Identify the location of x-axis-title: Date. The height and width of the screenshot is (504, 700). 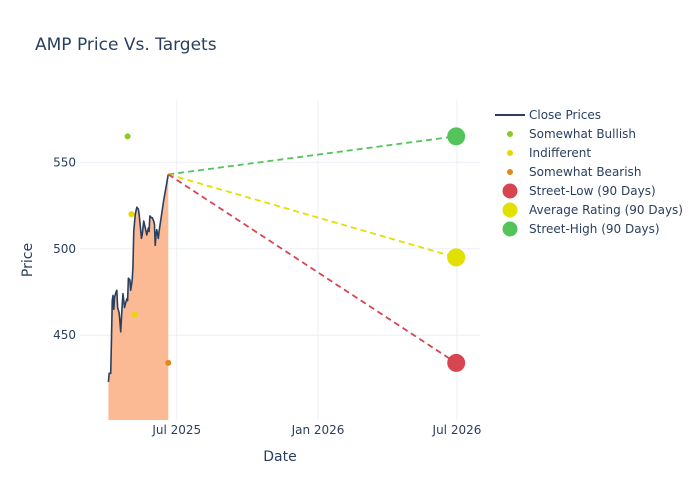
(279, 457).